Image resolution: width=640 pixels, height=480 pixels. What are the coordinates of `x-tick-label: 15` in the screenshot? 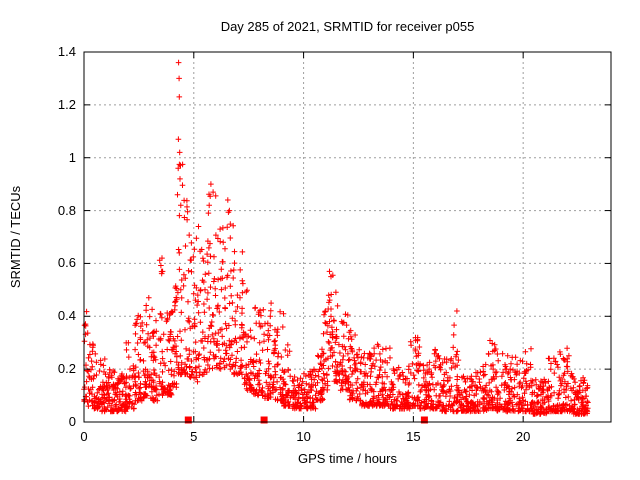 It's located at (413, 436).